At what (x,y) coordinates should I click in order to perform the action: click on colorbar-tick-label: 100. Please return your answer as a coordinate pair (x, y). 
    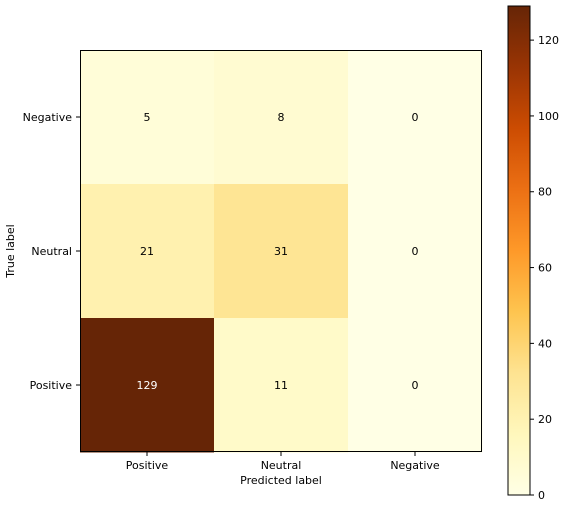
    Looking at the image, I should click on (548, 116).